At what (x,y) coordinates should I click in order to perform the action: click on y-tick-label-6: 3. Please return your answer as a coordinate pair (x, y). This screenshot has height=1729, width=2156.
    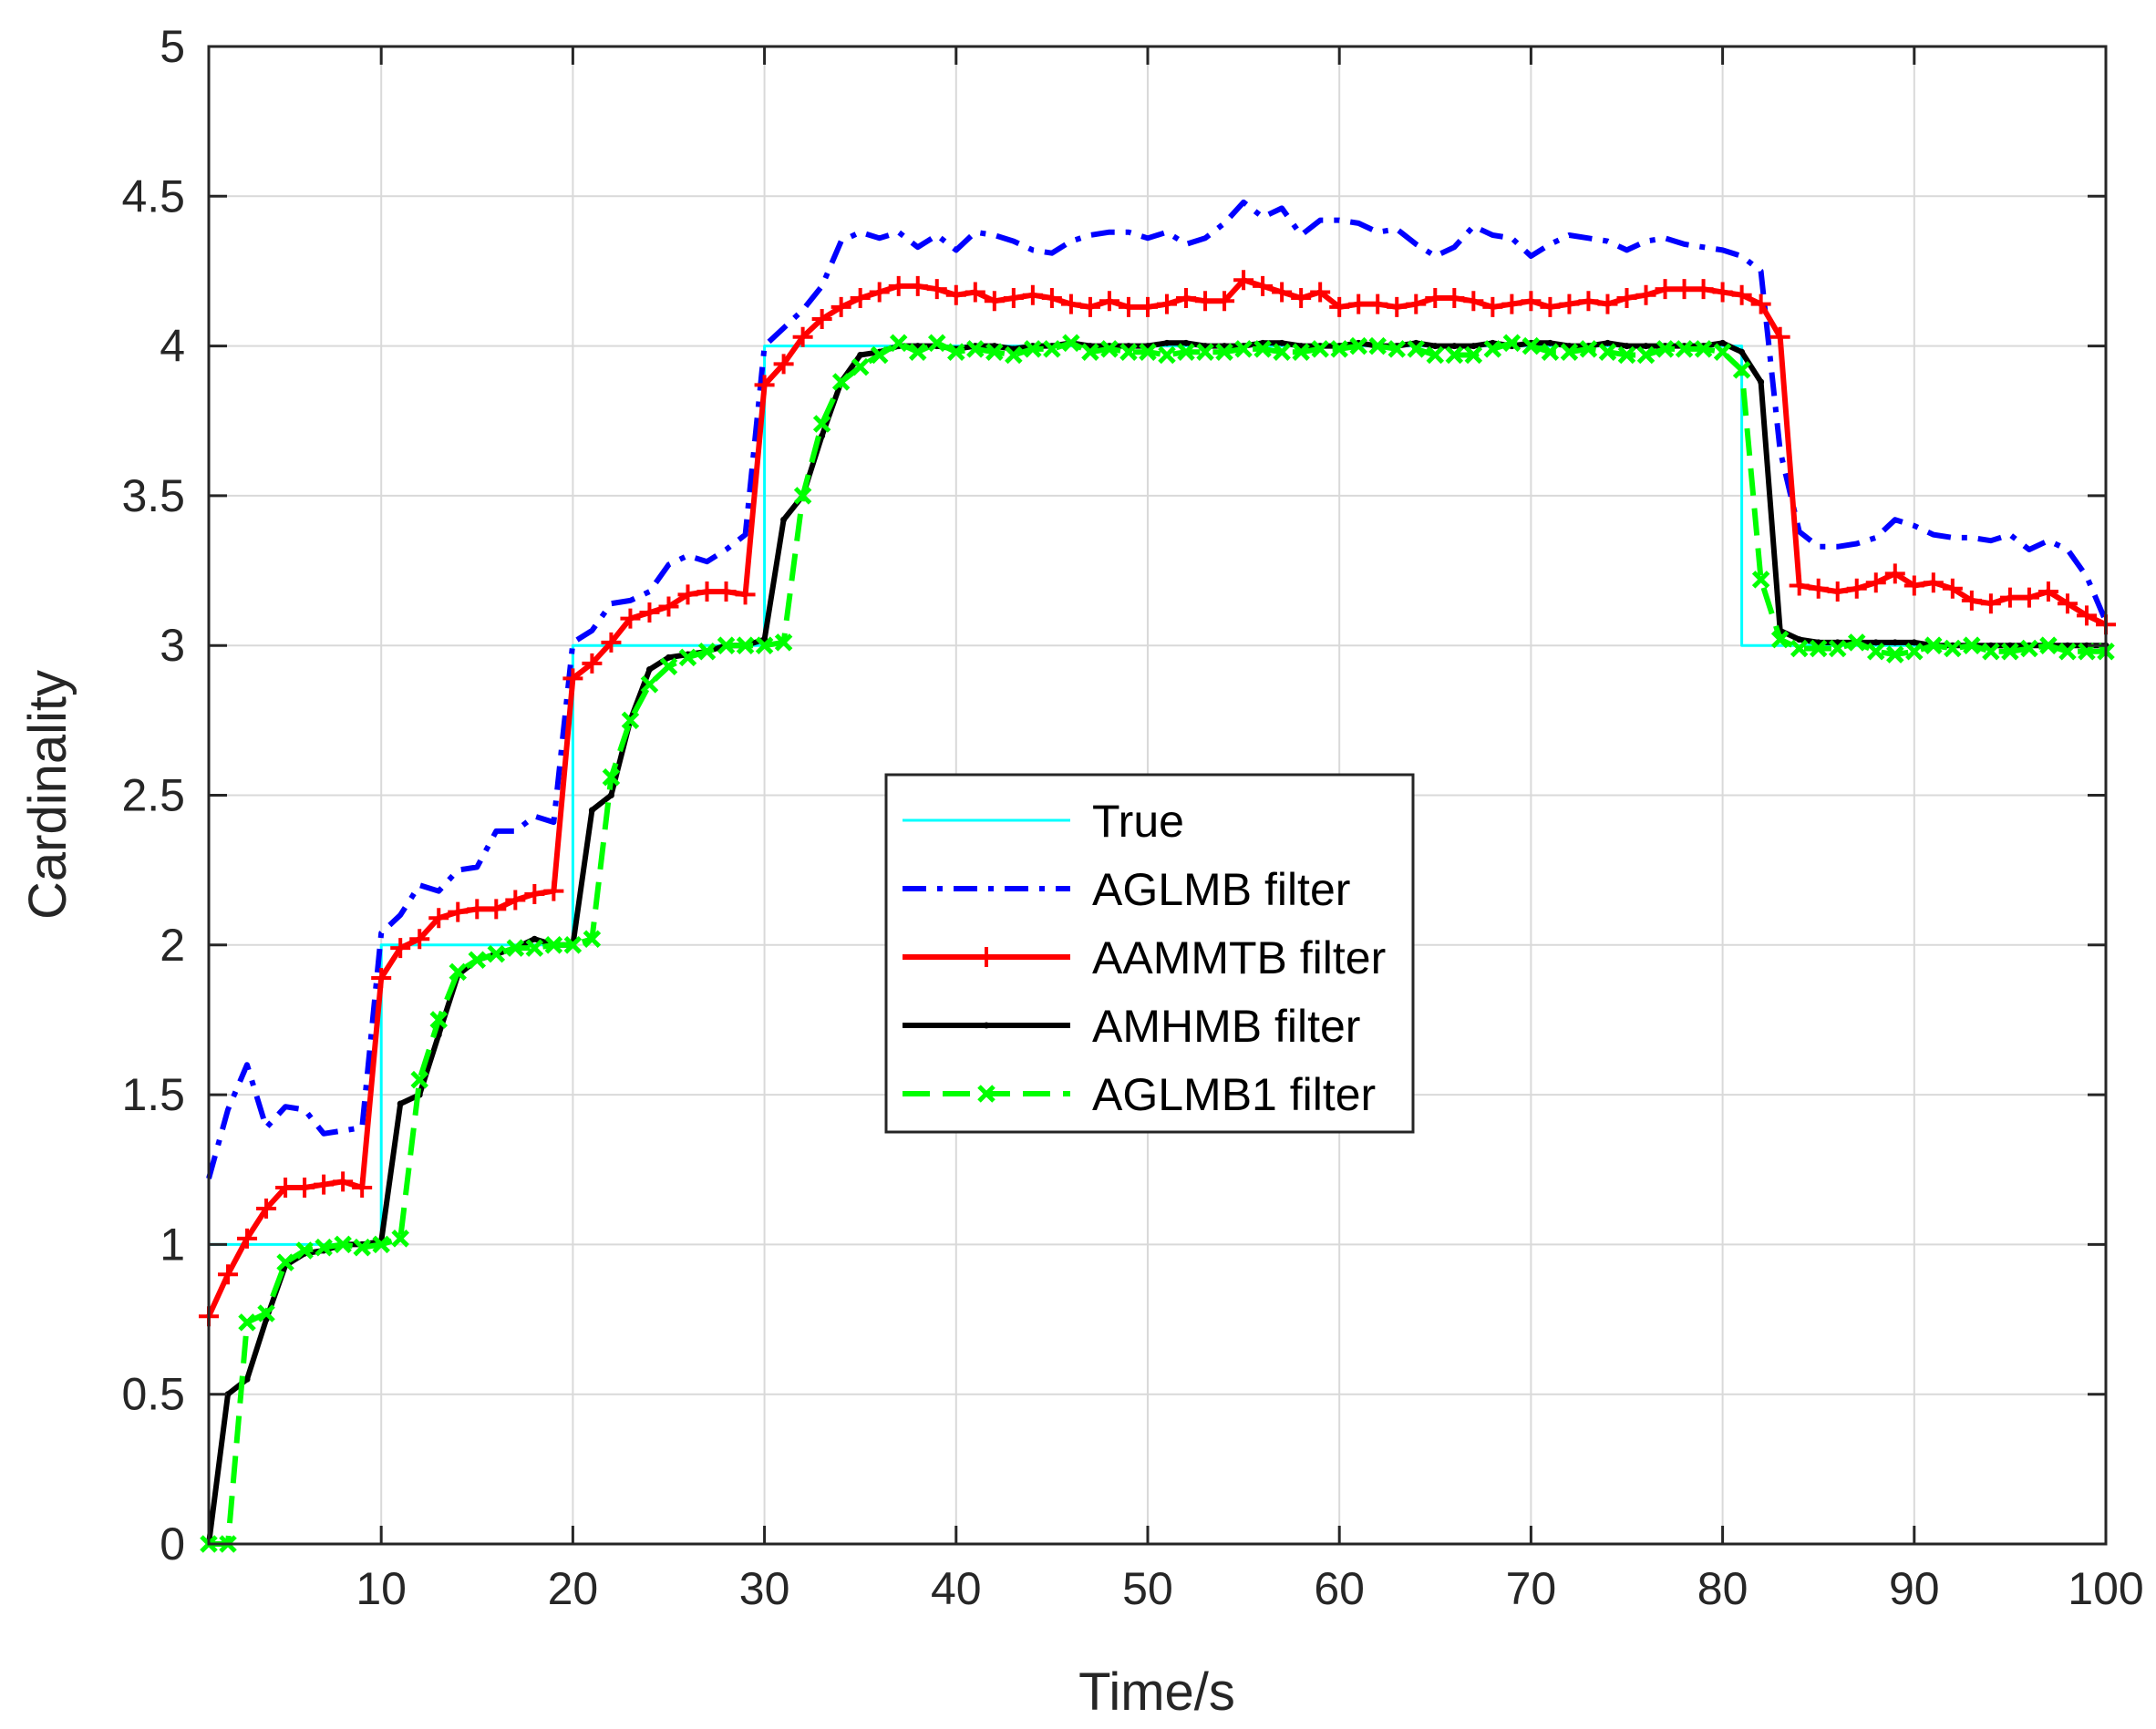
    Looking at the image, I should click on (172, 645).